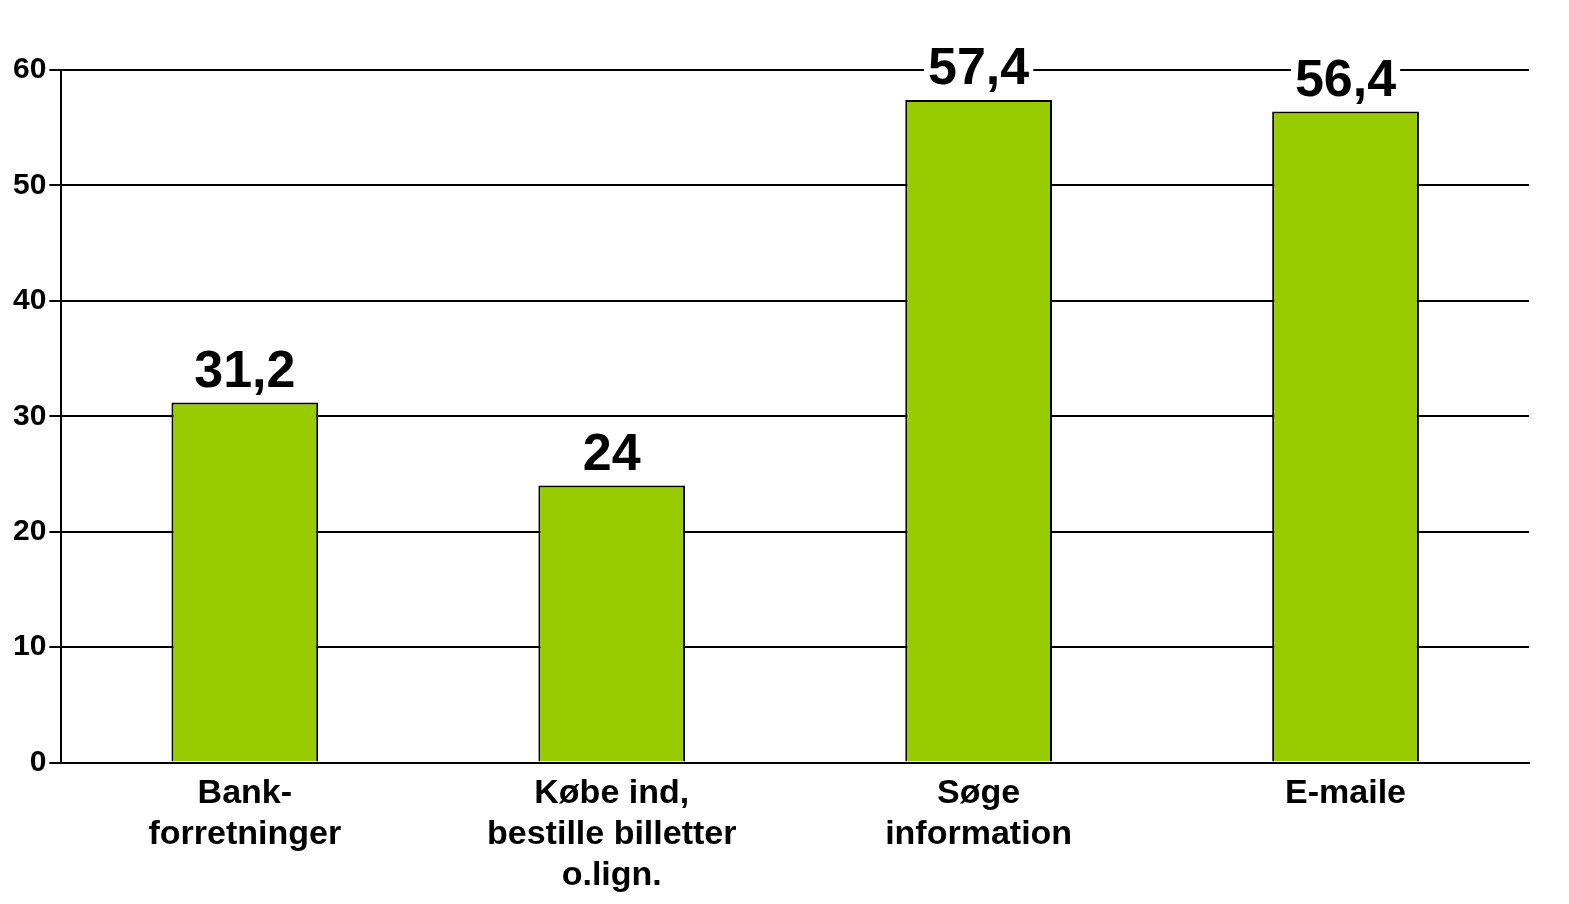  Describe the element at coordinates (1346, 791) in the screenshot. I see `x-tick-label: E-maile` at that location.